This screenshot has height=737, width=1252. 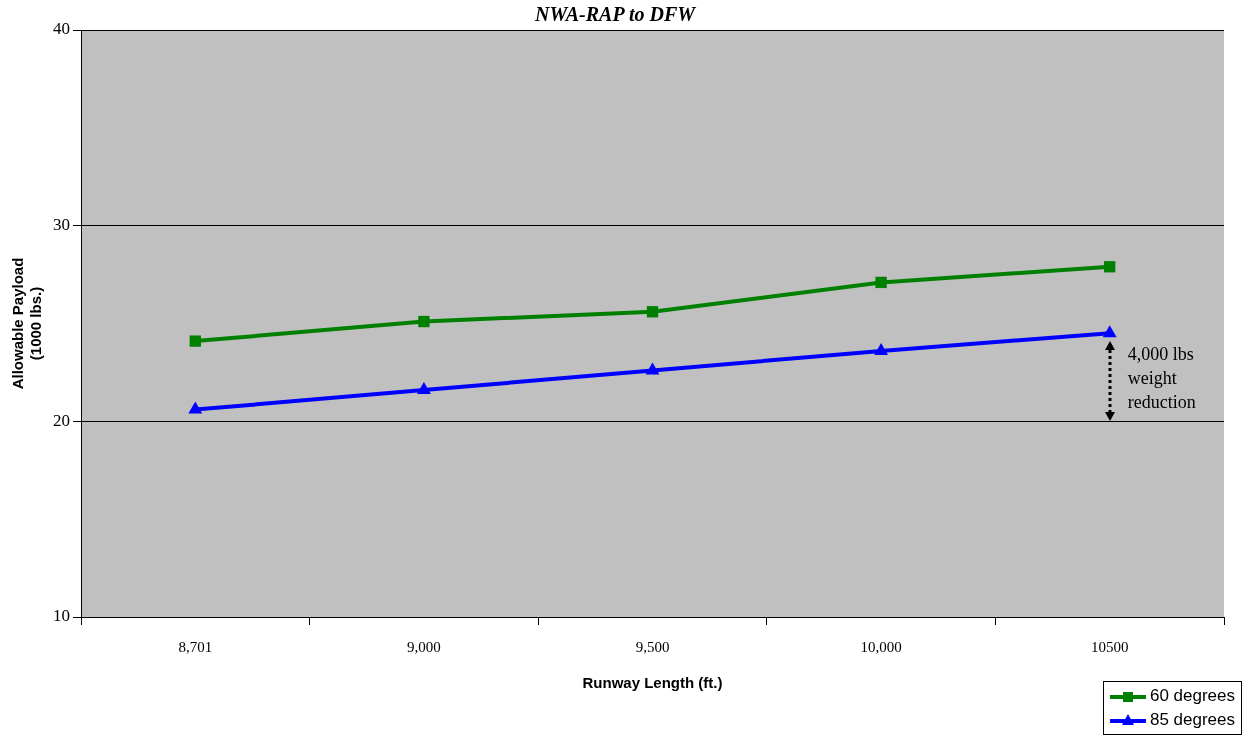 I want to click on x-tick-label: 8,701, so click(x=195, y=646).